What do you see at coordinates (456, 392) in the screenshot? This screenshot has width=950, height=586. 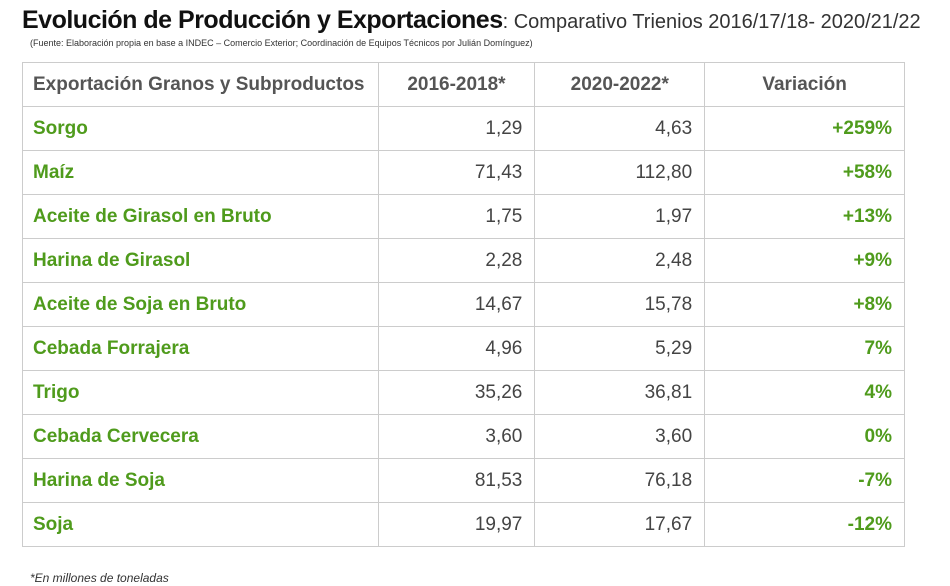 I see `value-cell: 35,26` at bounding box center [456, 392].